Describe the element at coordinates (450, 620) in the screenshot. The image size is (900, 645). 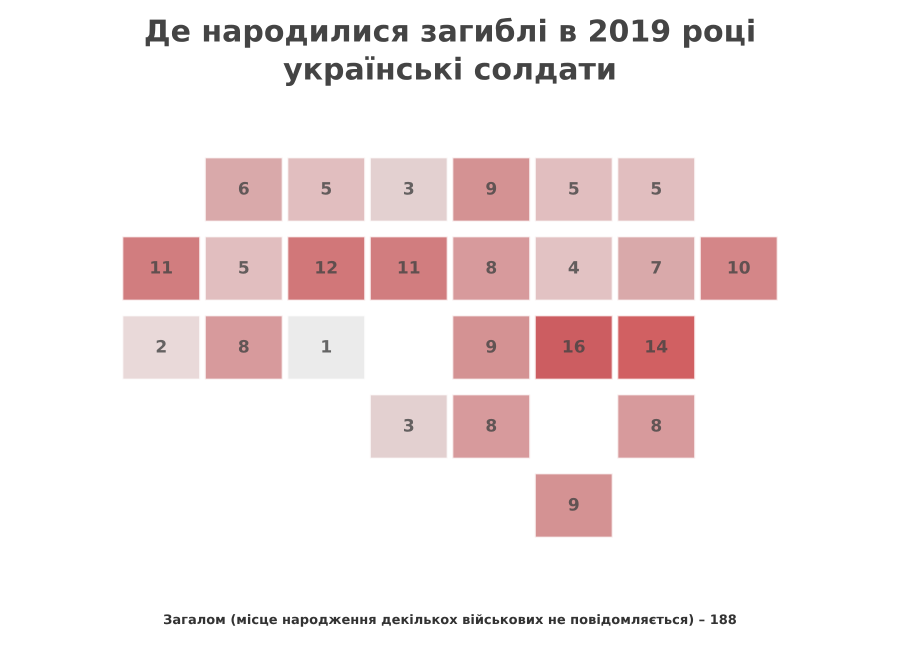
I see `text: Загалом (місце народження декількох військових не повідомляється) – 188` at that location.